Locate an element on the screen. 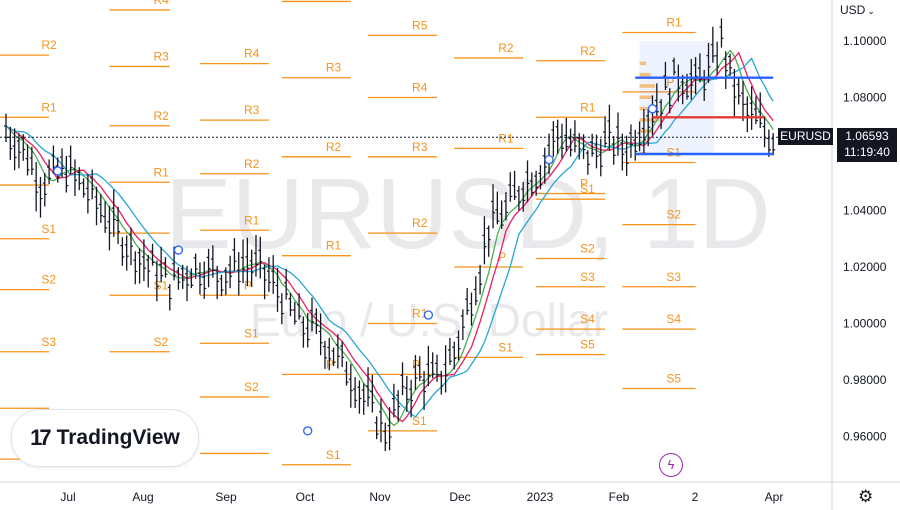 This screenshot has height=510, width=900. tradingview-logo: 17 TradingView is located at coordinates (105, 438).